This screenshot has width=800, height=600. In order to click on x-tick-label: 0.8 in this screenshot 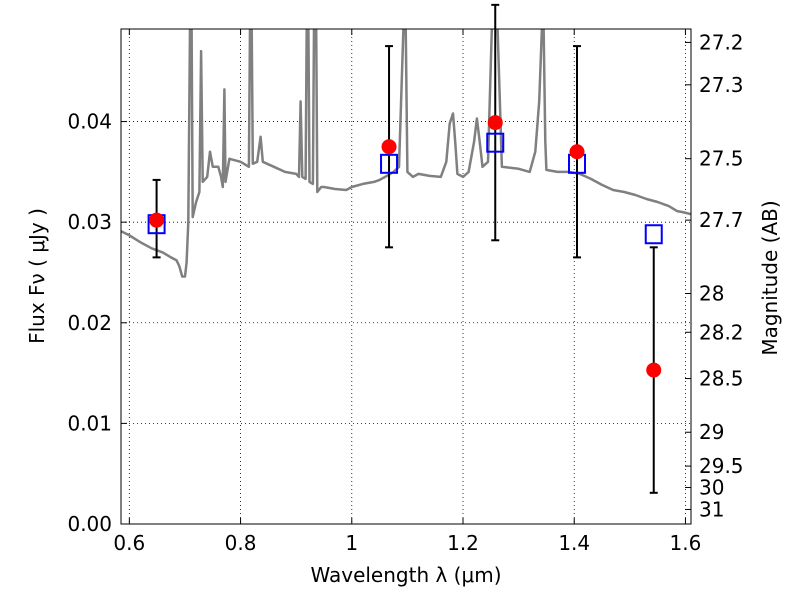, I will do `click(241, 543)`.